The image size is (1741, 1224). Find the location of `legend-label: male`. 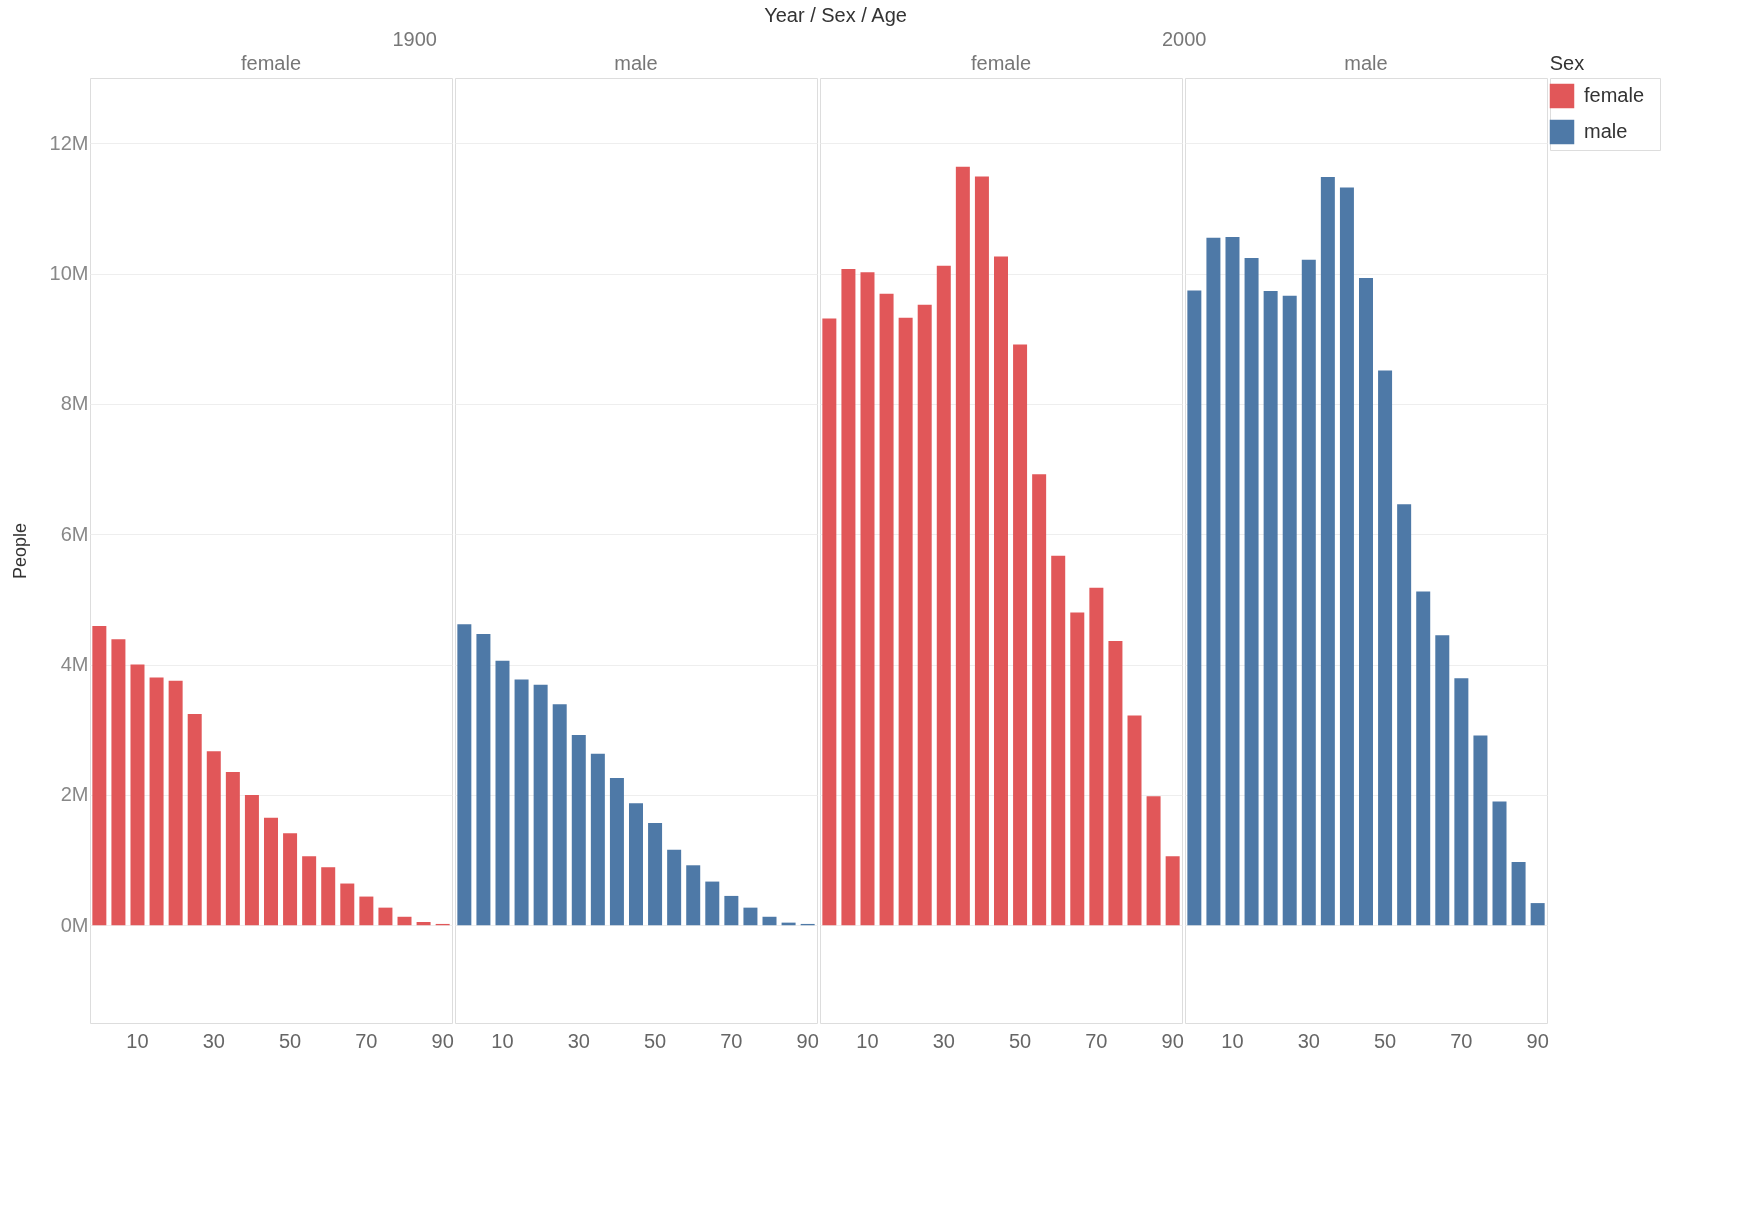

legend-label: male is located at coordinates (1606, 131).